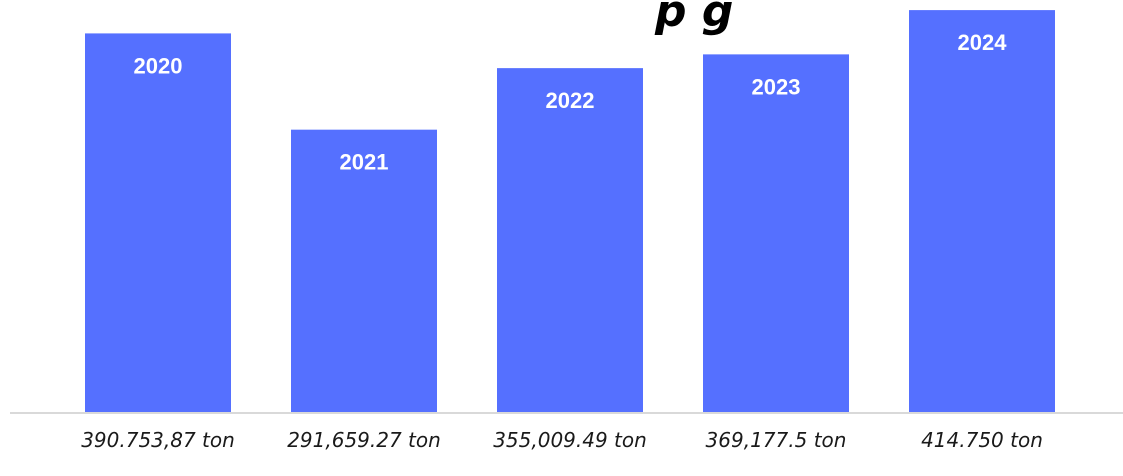 The width and height of the screenshot is (1123, 476). I want to click on bar-2024, so click(982, 211).